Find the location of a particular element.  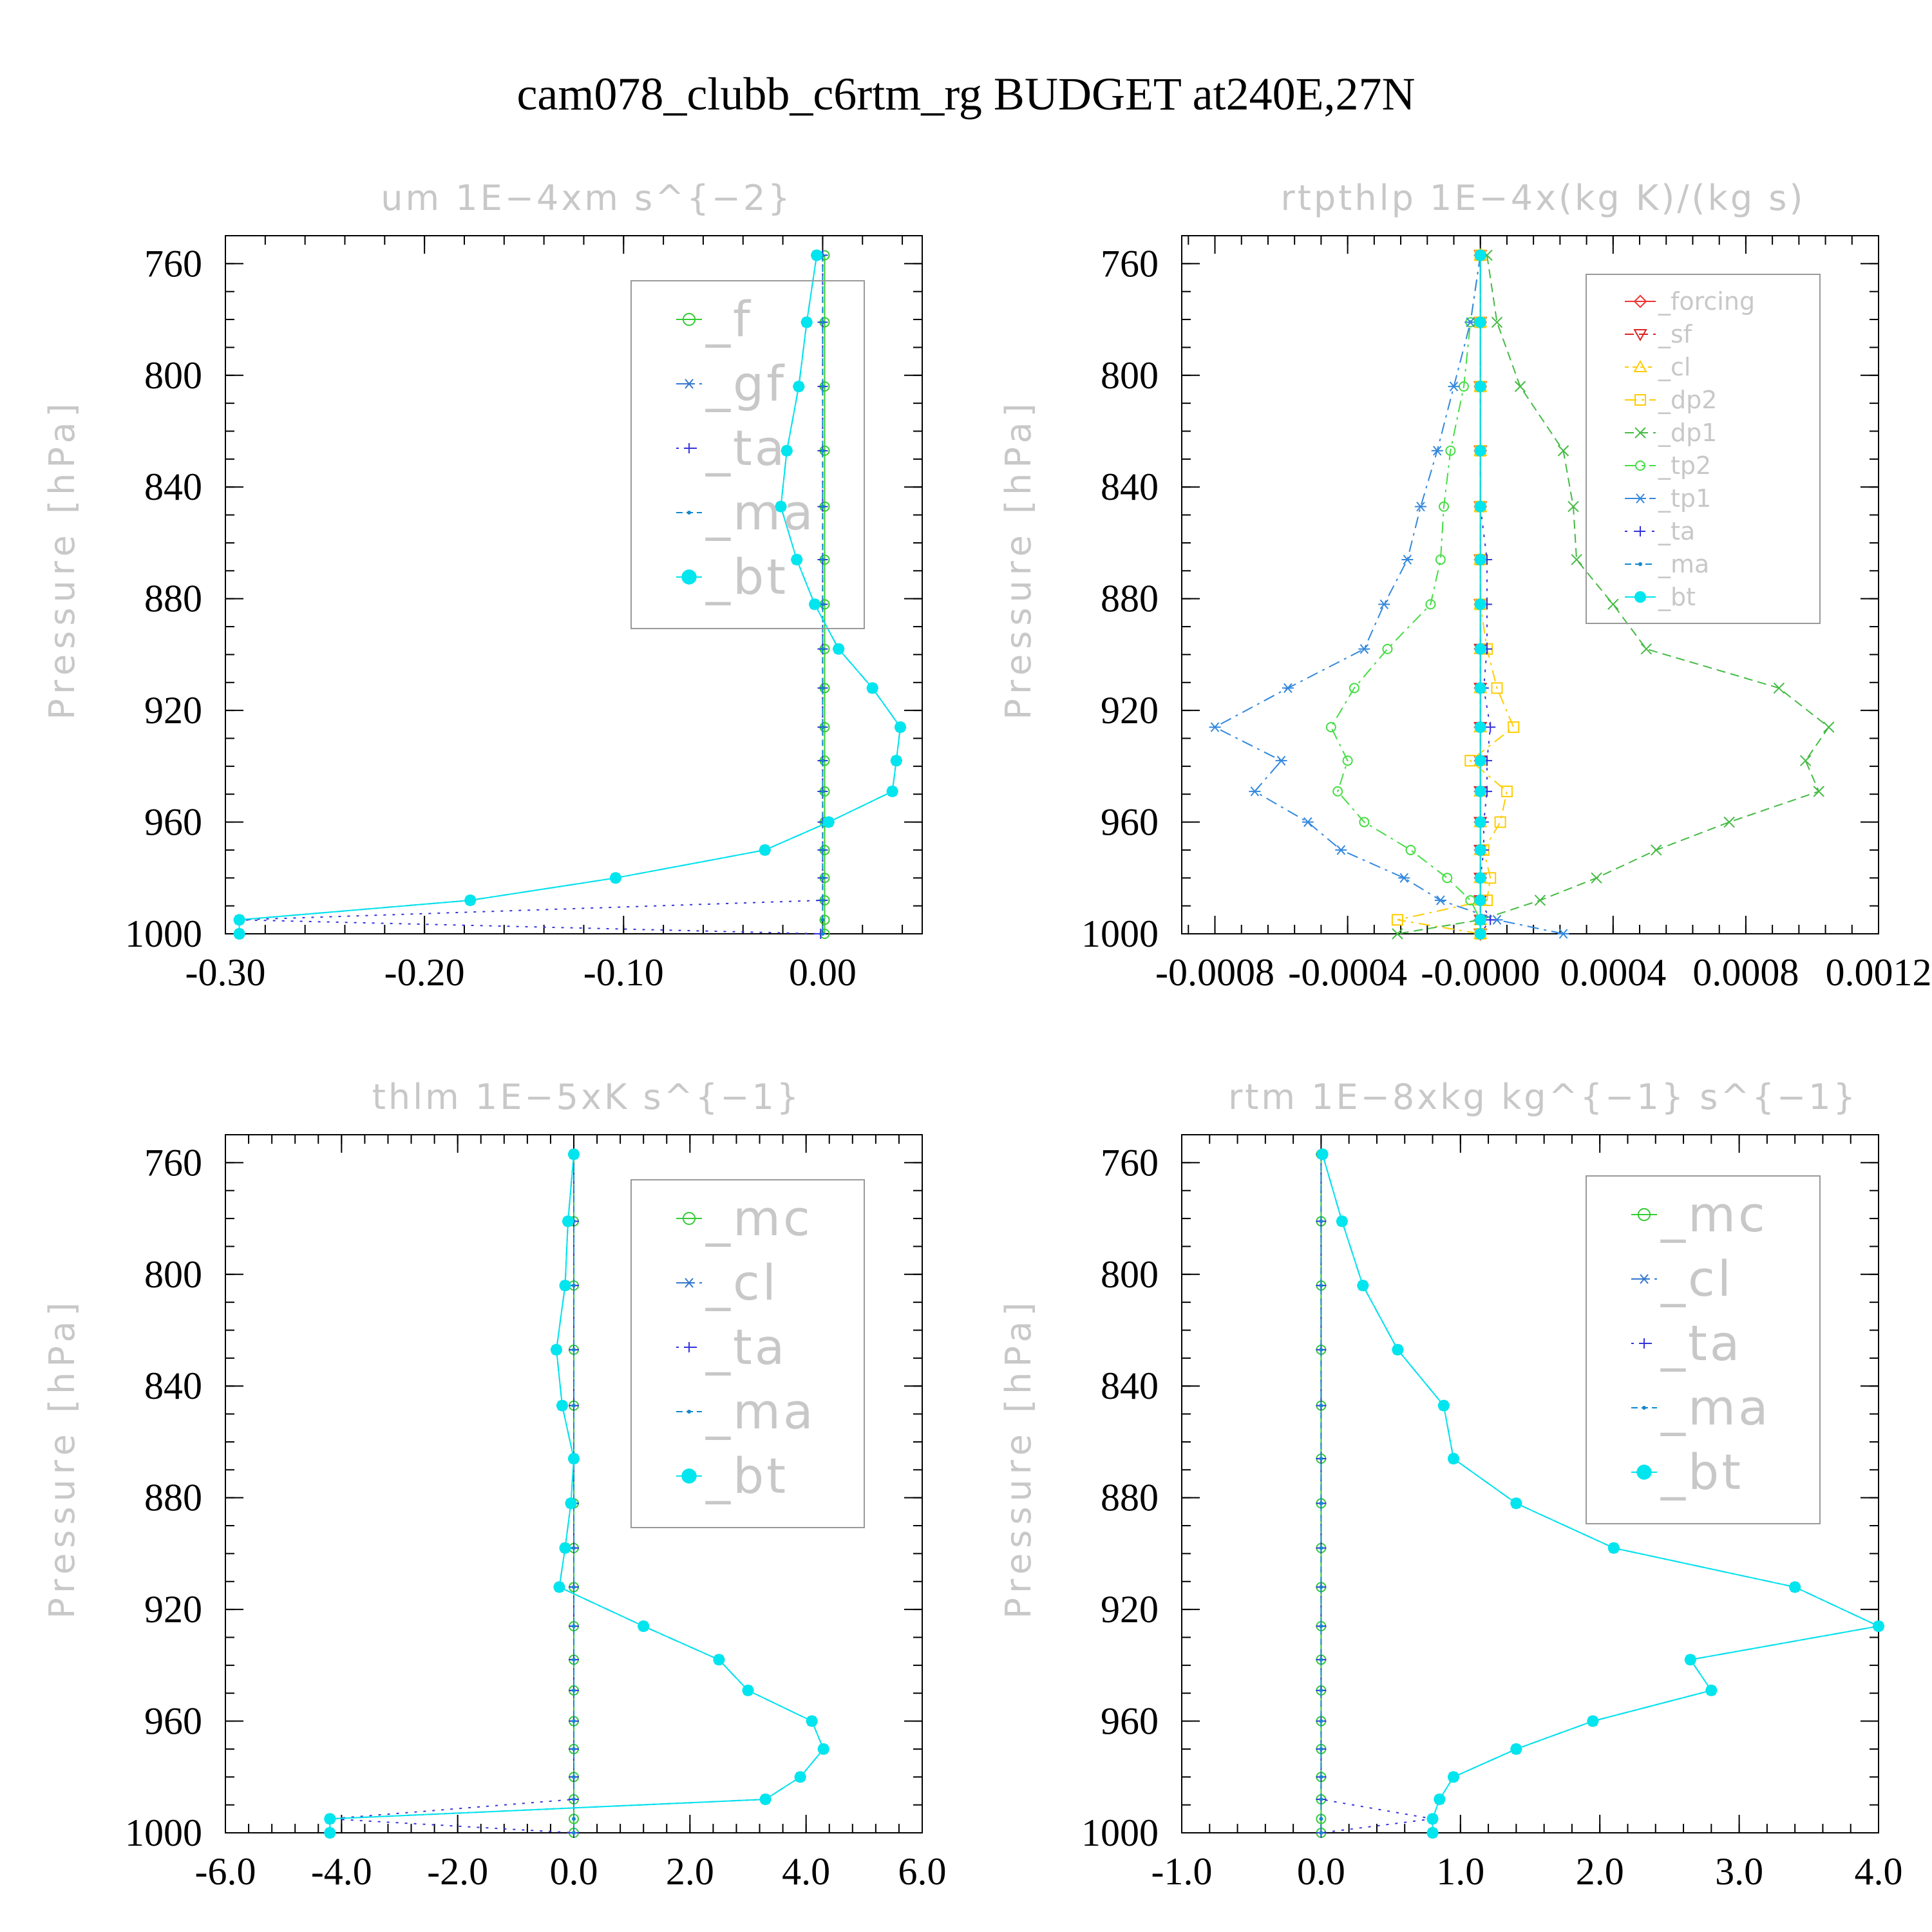

y-tick-label: 760 is located at coordinates (1130, 1162).